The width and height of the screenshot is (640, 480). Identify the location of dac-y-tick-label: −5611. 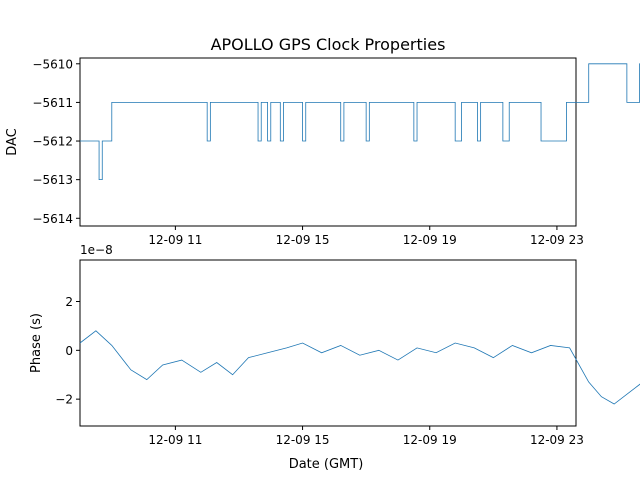
(52, 103).